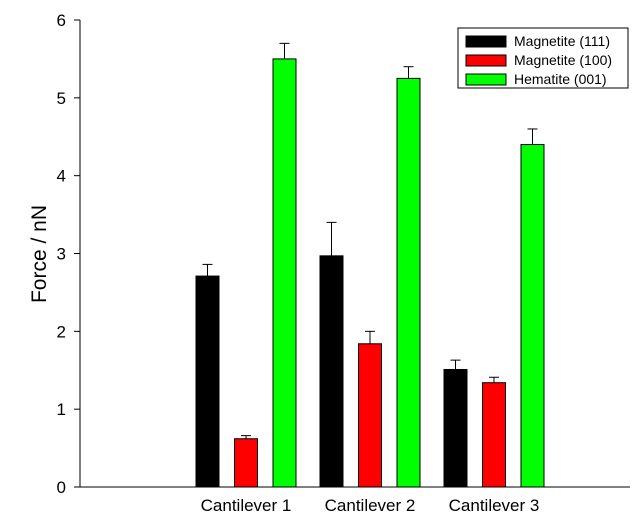  Describe the element at coordinates (61, 98) in the screenshot. I see `y-tick-label: 5` at that location.